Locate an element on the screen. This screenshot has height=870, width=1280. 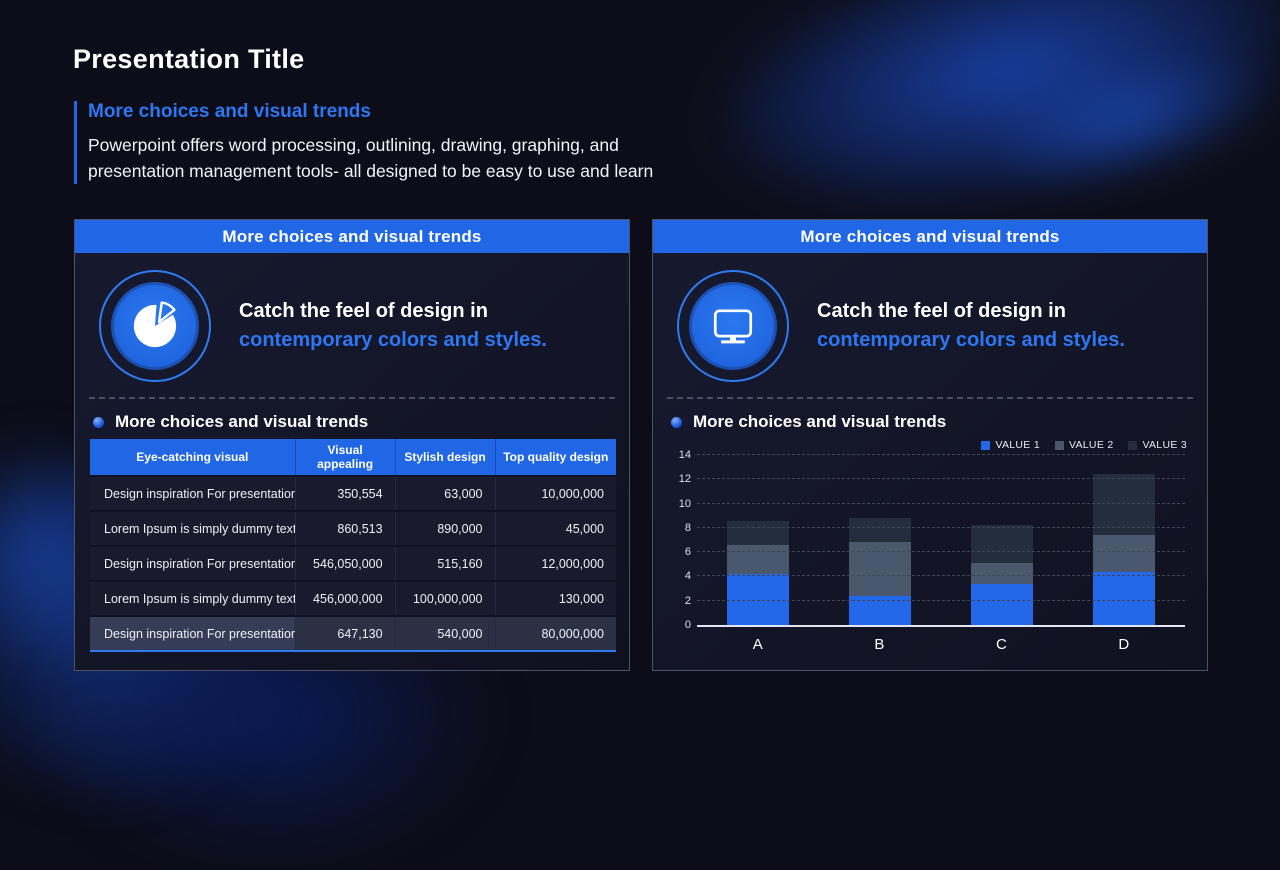
table-cell-value: 860,513 is located at coordinates (345, 528).